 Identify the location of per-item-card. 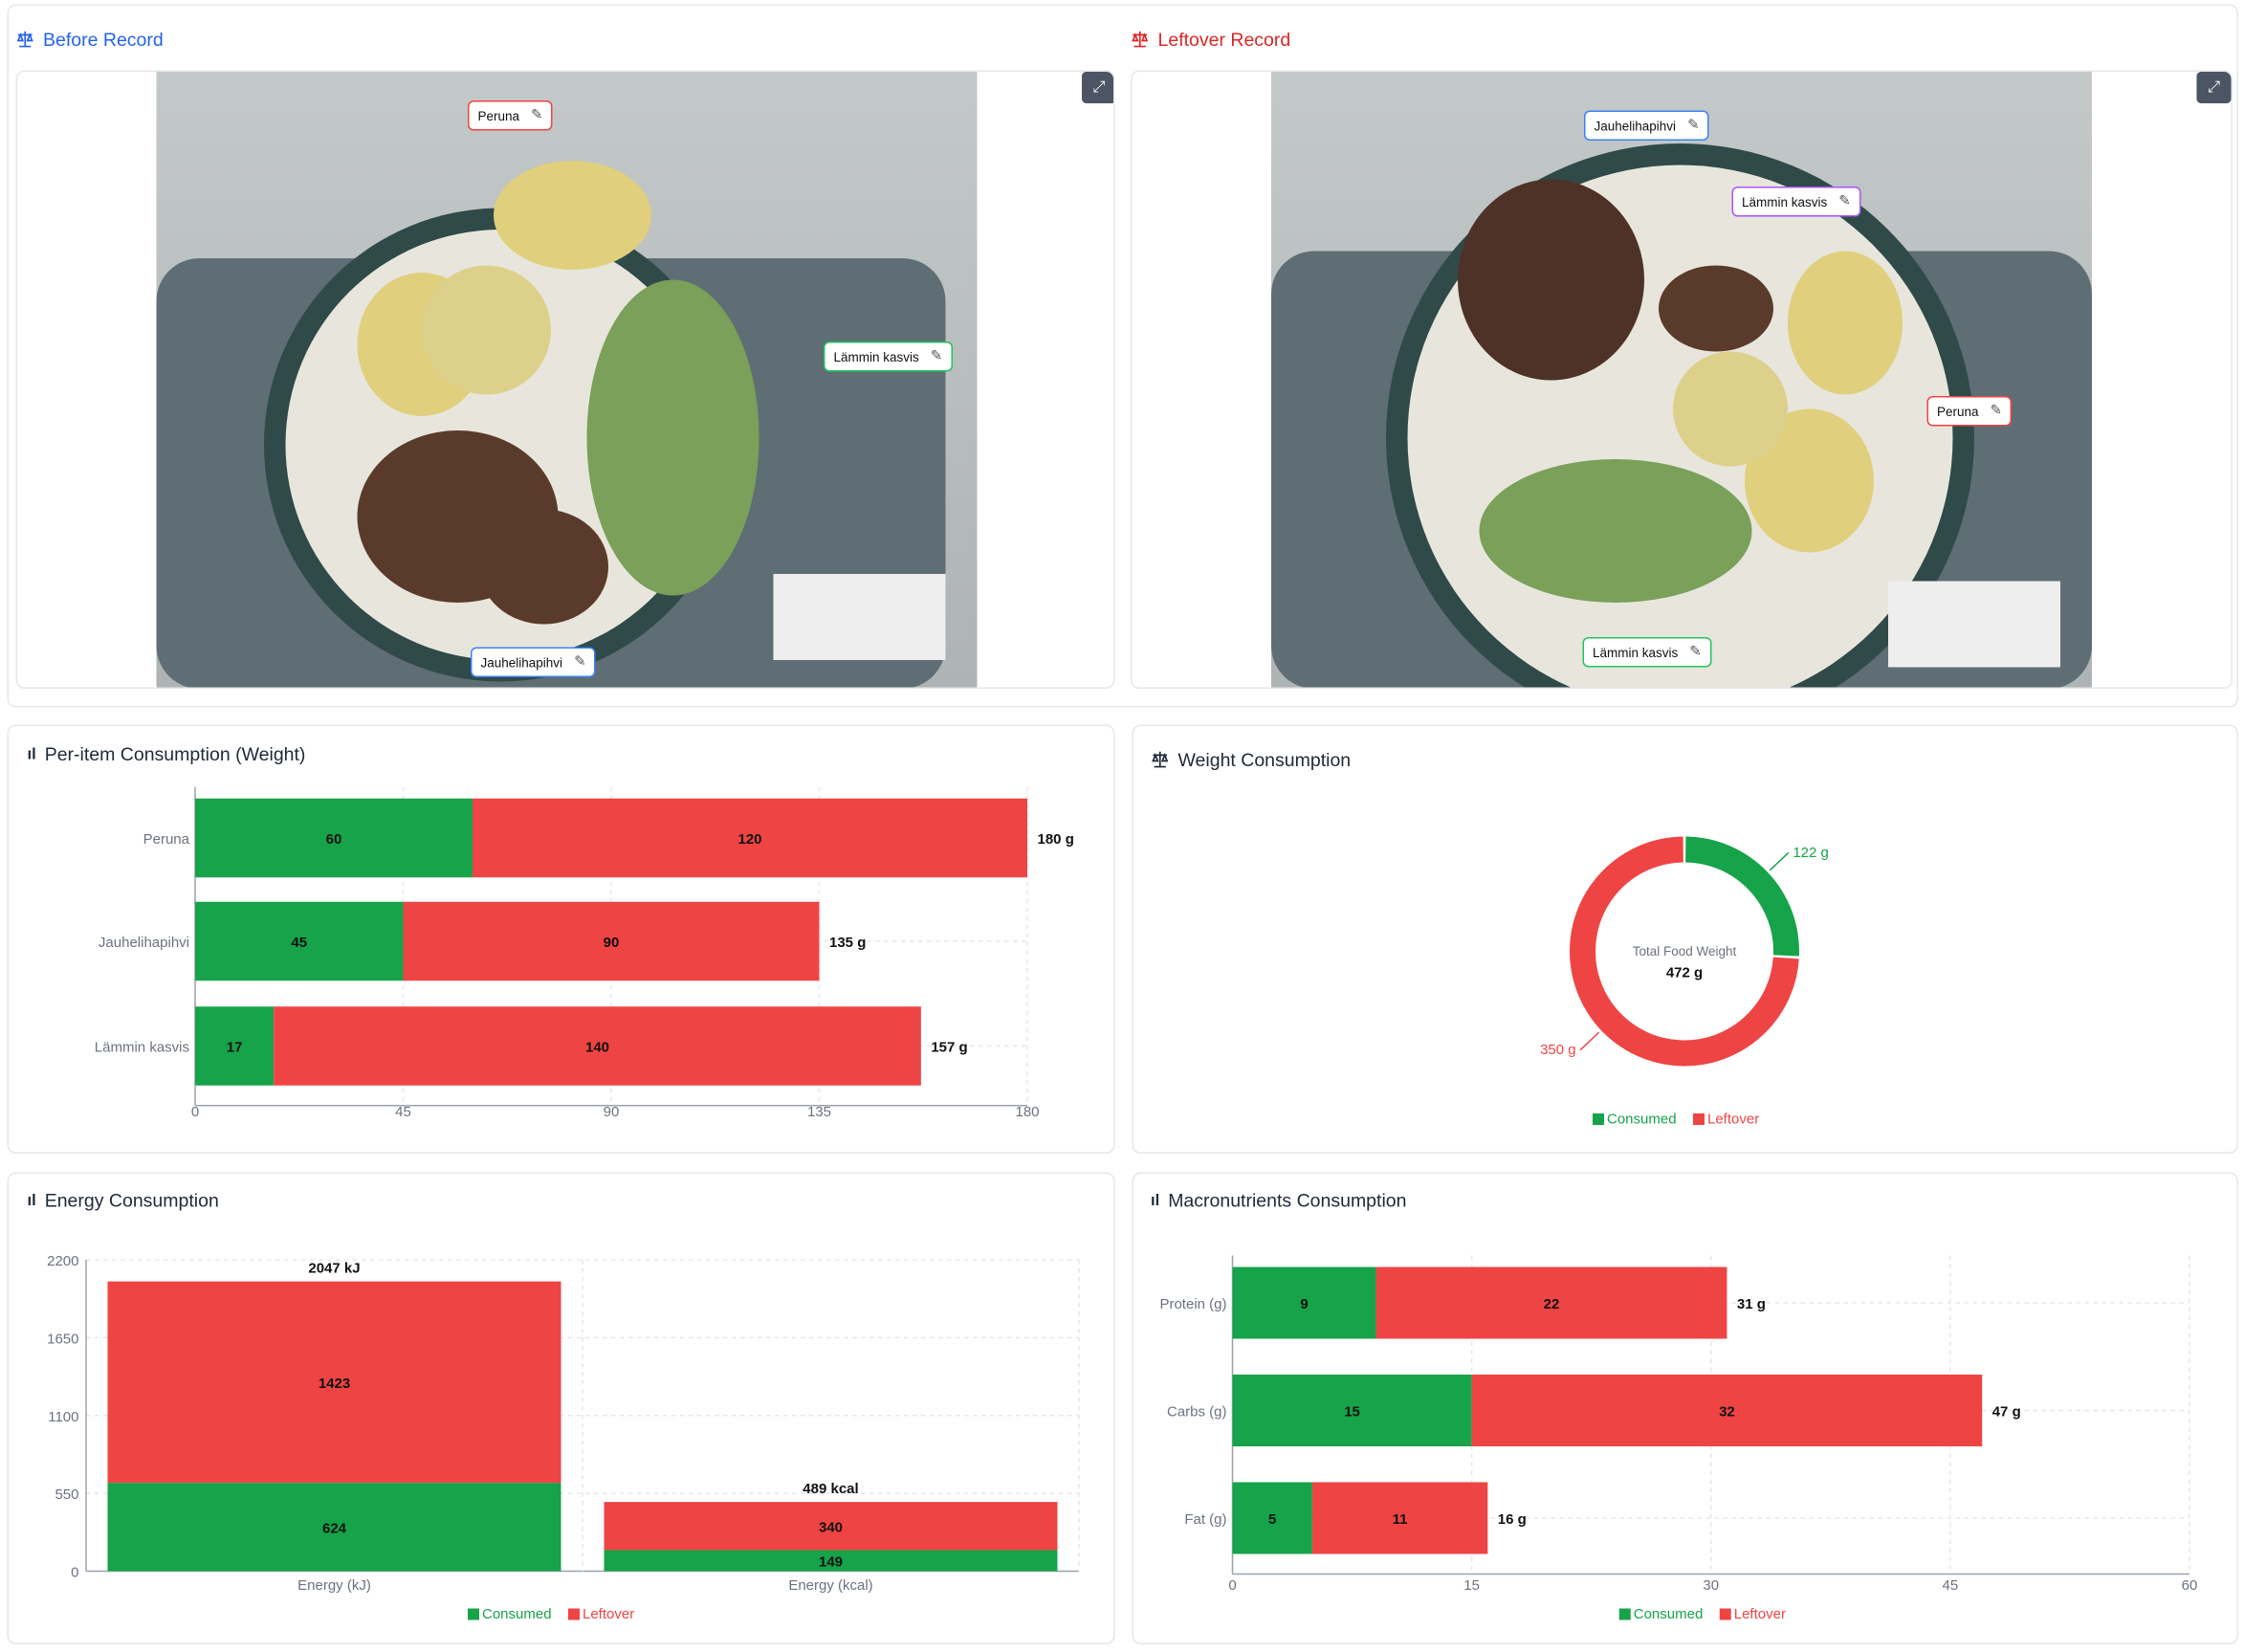
(561, 939).